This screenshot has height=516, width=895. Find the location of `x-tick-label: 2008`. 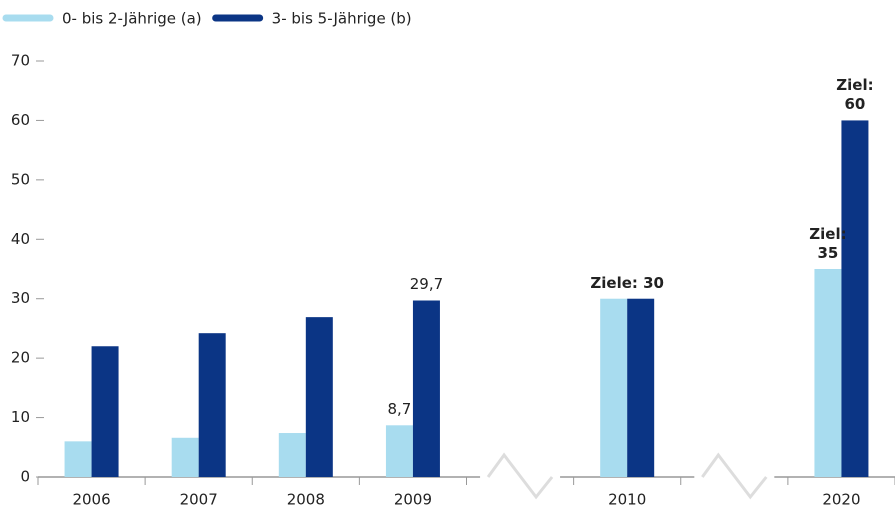

x-tick-label: 2008 is located at coordinates (306, 500).